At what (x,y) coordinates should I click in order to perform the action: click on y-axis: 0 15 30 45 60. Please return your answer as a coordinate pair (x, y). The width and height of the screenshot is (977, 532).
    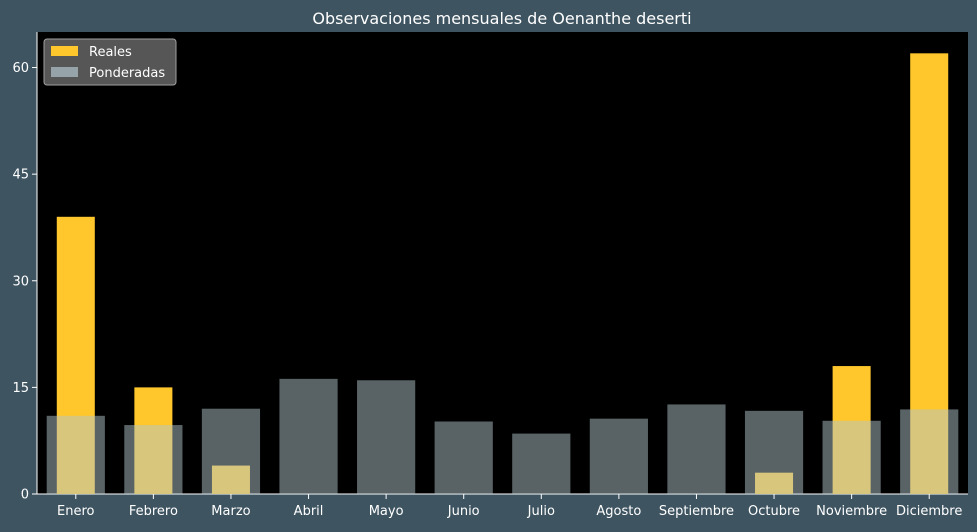
    Looking at the image, I should click on (25, 267).